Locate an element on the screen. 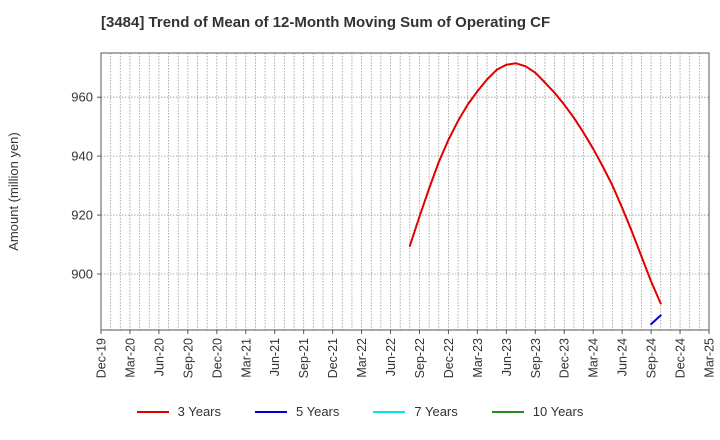 This screenshot has height=440, width=720. legend-label: 7 Years is located at coordinates (436, 411).